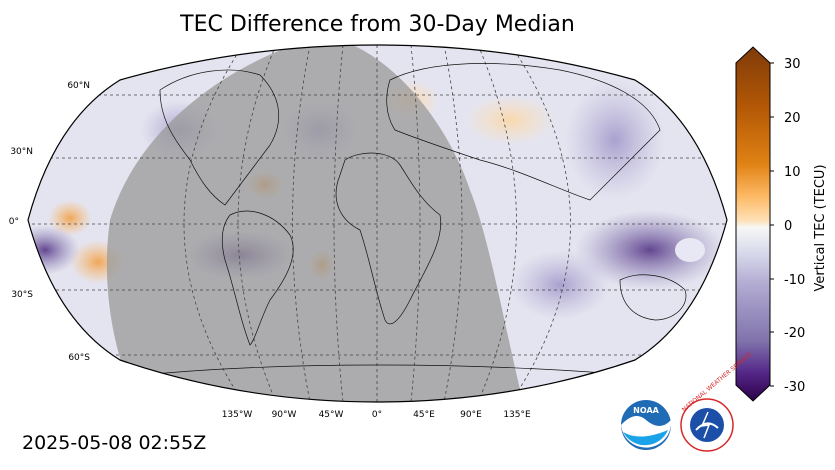  I want to click on timestamp: 2025-05-08 02:55Z, so click(114, 443).